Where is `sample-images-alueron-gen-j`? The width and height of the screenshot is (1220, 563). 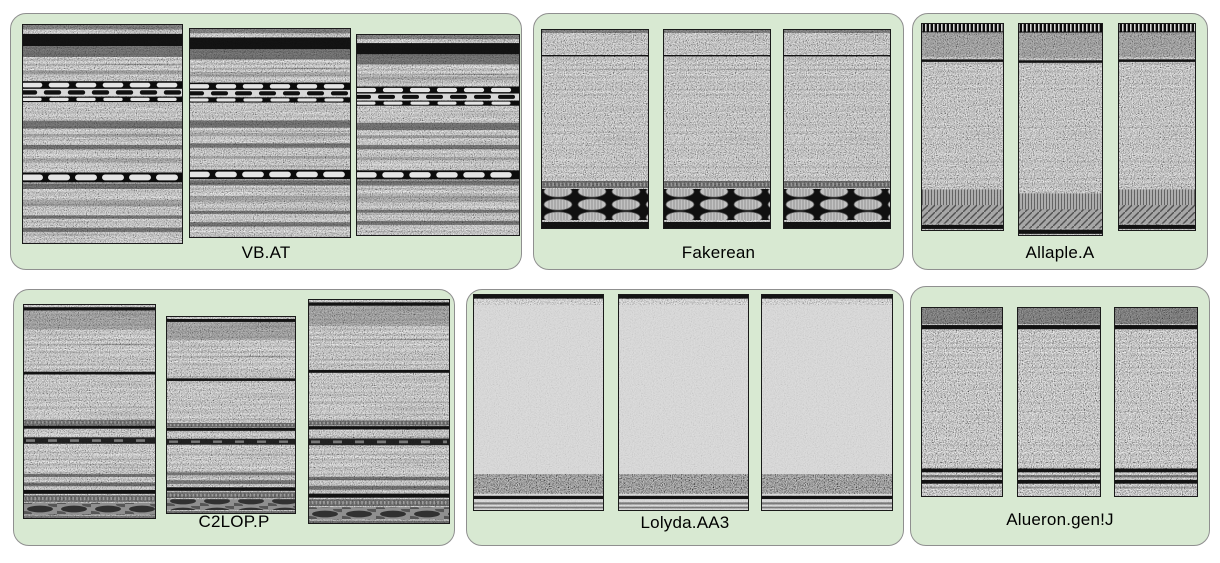 sample-images-alueron-gen-j is located at coordinates (1060, 416).